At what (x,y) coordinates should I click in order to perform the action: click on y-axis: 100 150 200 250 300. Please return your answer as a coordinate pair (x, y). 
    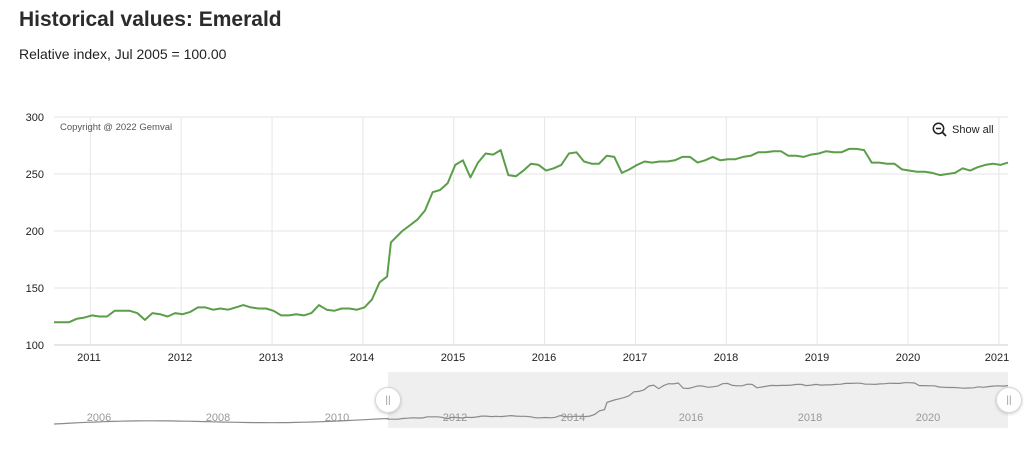
    Looking at the image, I should click on (35, 232).